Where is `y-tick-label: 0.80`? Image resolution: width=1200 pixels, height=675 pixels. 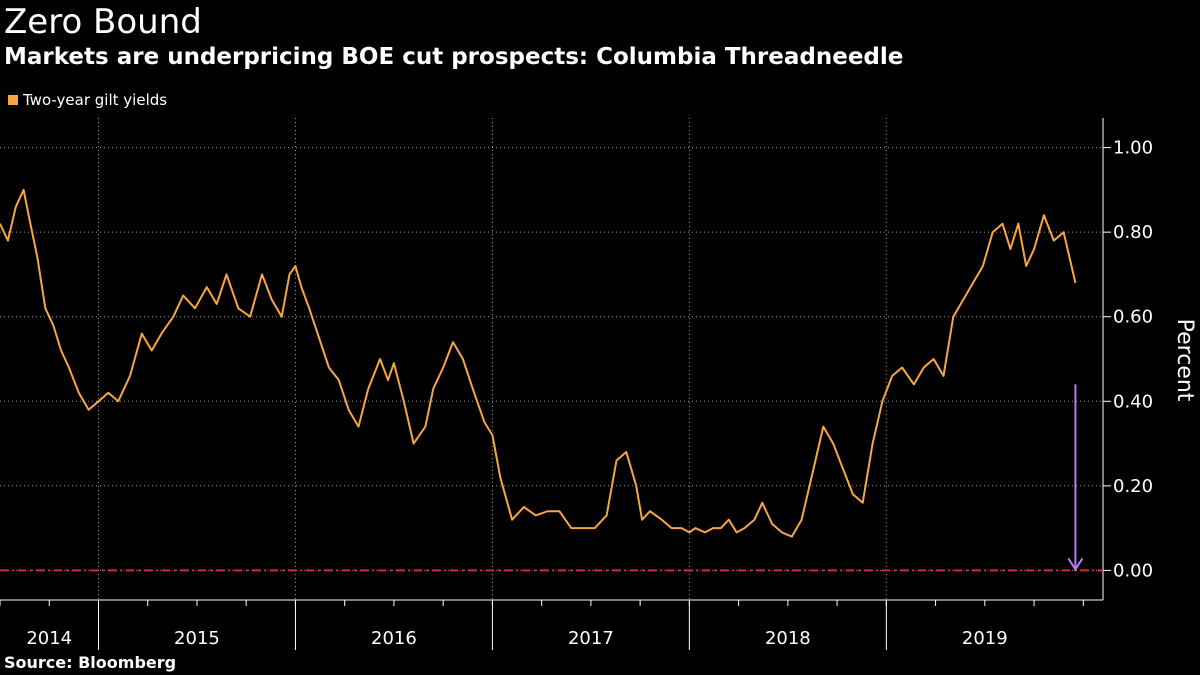 y-tick-label: 0.80 is located at coordinates (1133, 232).